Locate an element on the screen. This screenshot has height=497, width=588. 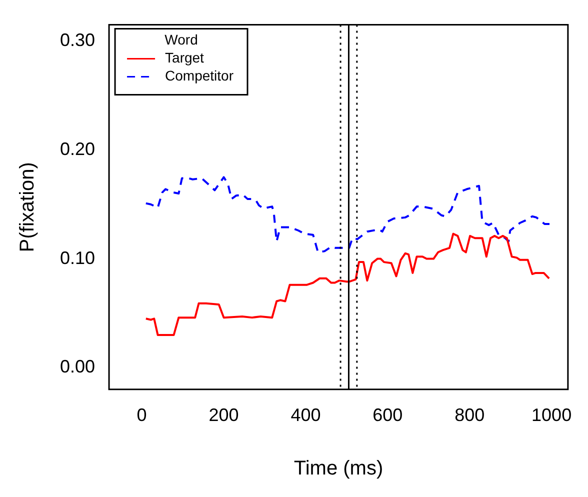
x-tick-label: 200 is located at coordinates (223, 415).